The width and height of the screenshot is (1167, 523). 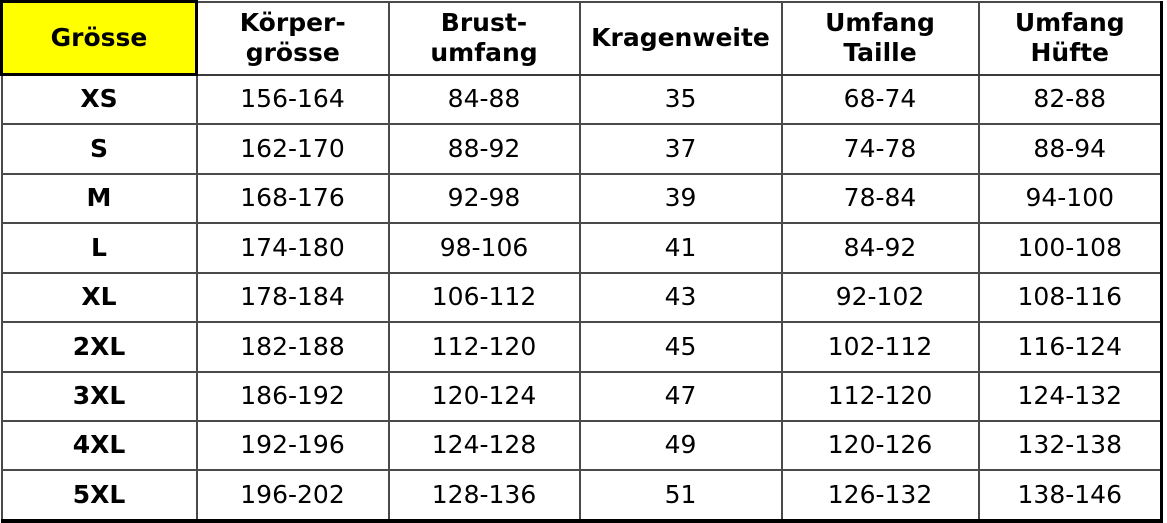 I want to click on header-label: Kragenweite, so click(x=680, y=37).